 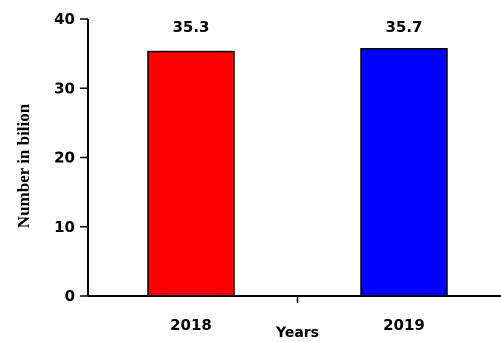 I want to click on y-tick-label: 30, so click(x=64, y=88).